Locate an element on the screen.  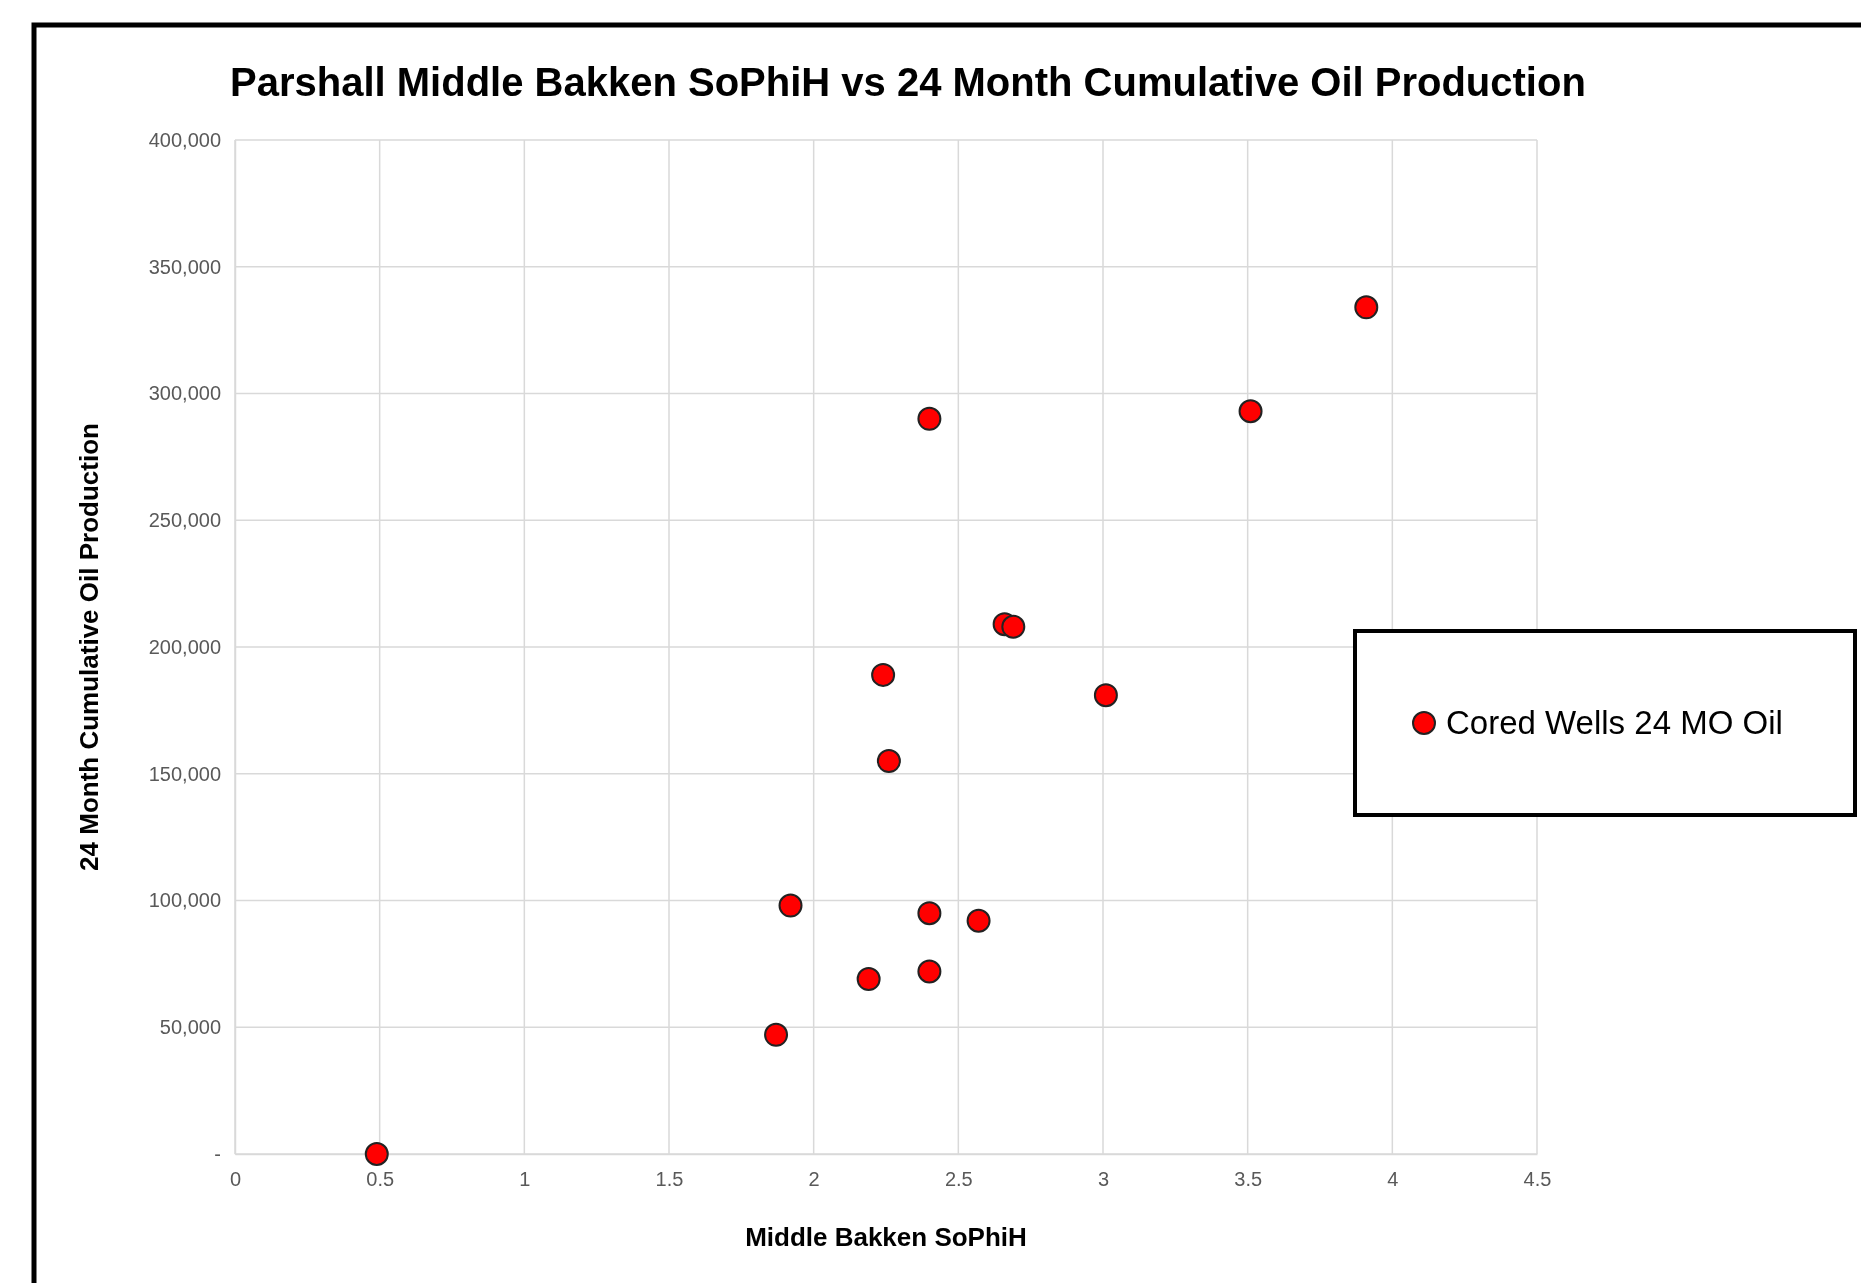
x-tick-label: 1.5 is located at coordinates (669, 1179).